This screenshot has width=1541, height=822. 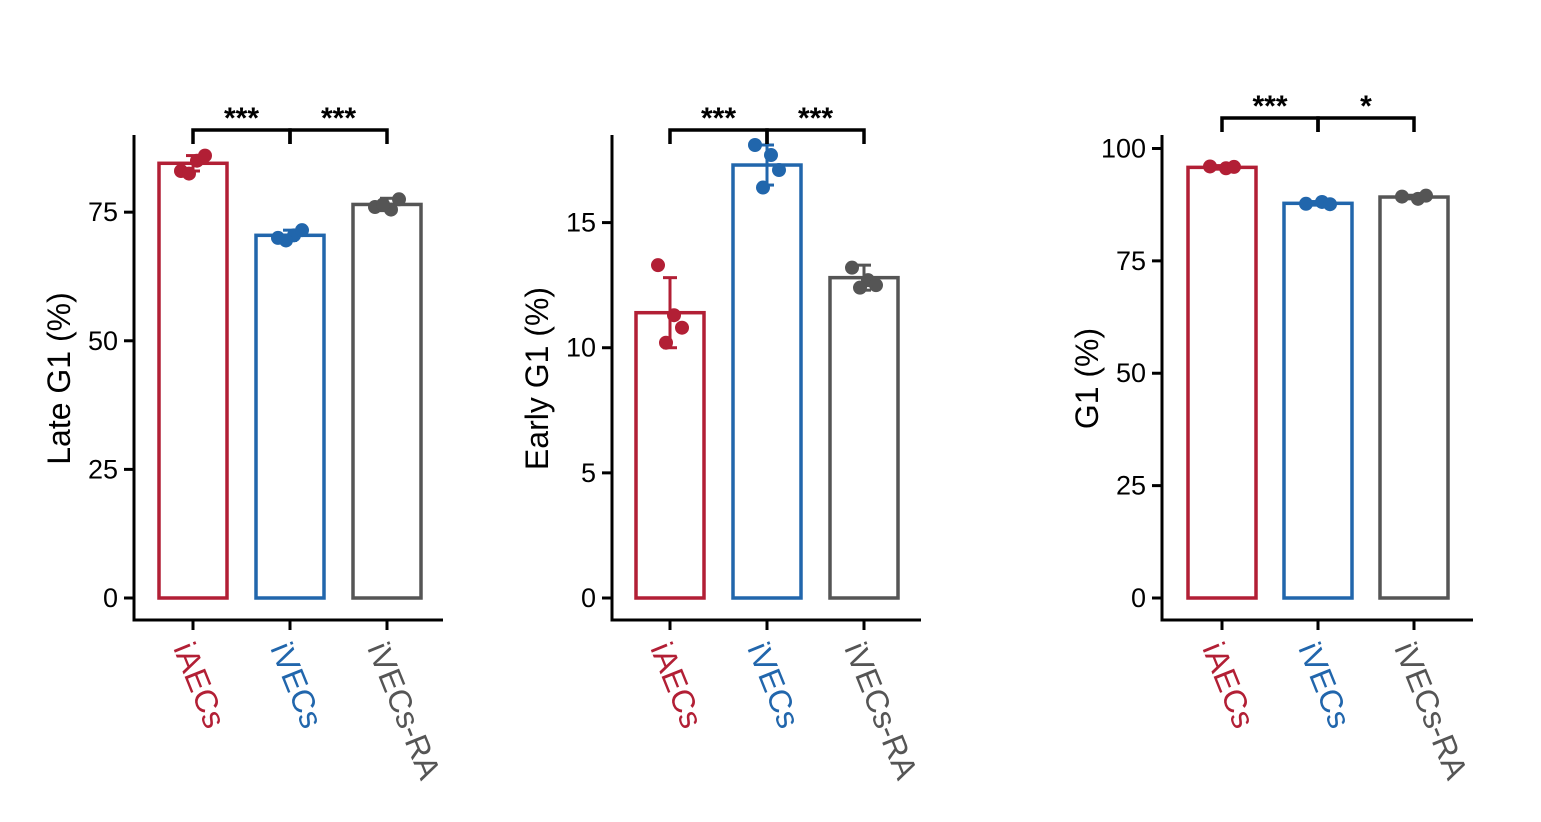 I want to click on y-tick-label: 100, so click(x=1123, y=148).